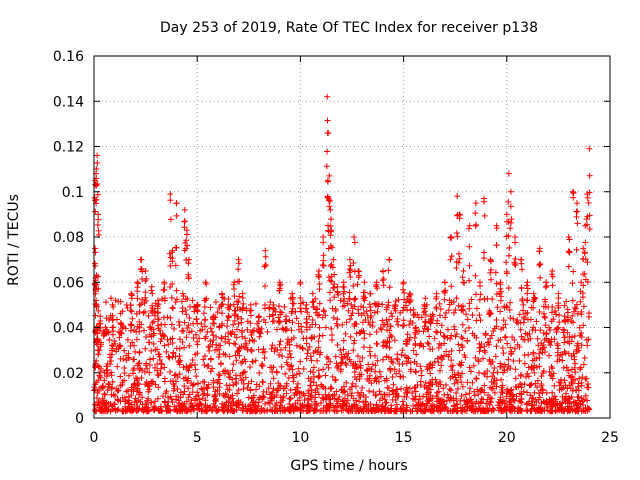 The image size is (640, 480). What do you see at coordinates (404, 438) in the screenshot?
I see `x-tick-label: 15` at bounding box center [404, 438].